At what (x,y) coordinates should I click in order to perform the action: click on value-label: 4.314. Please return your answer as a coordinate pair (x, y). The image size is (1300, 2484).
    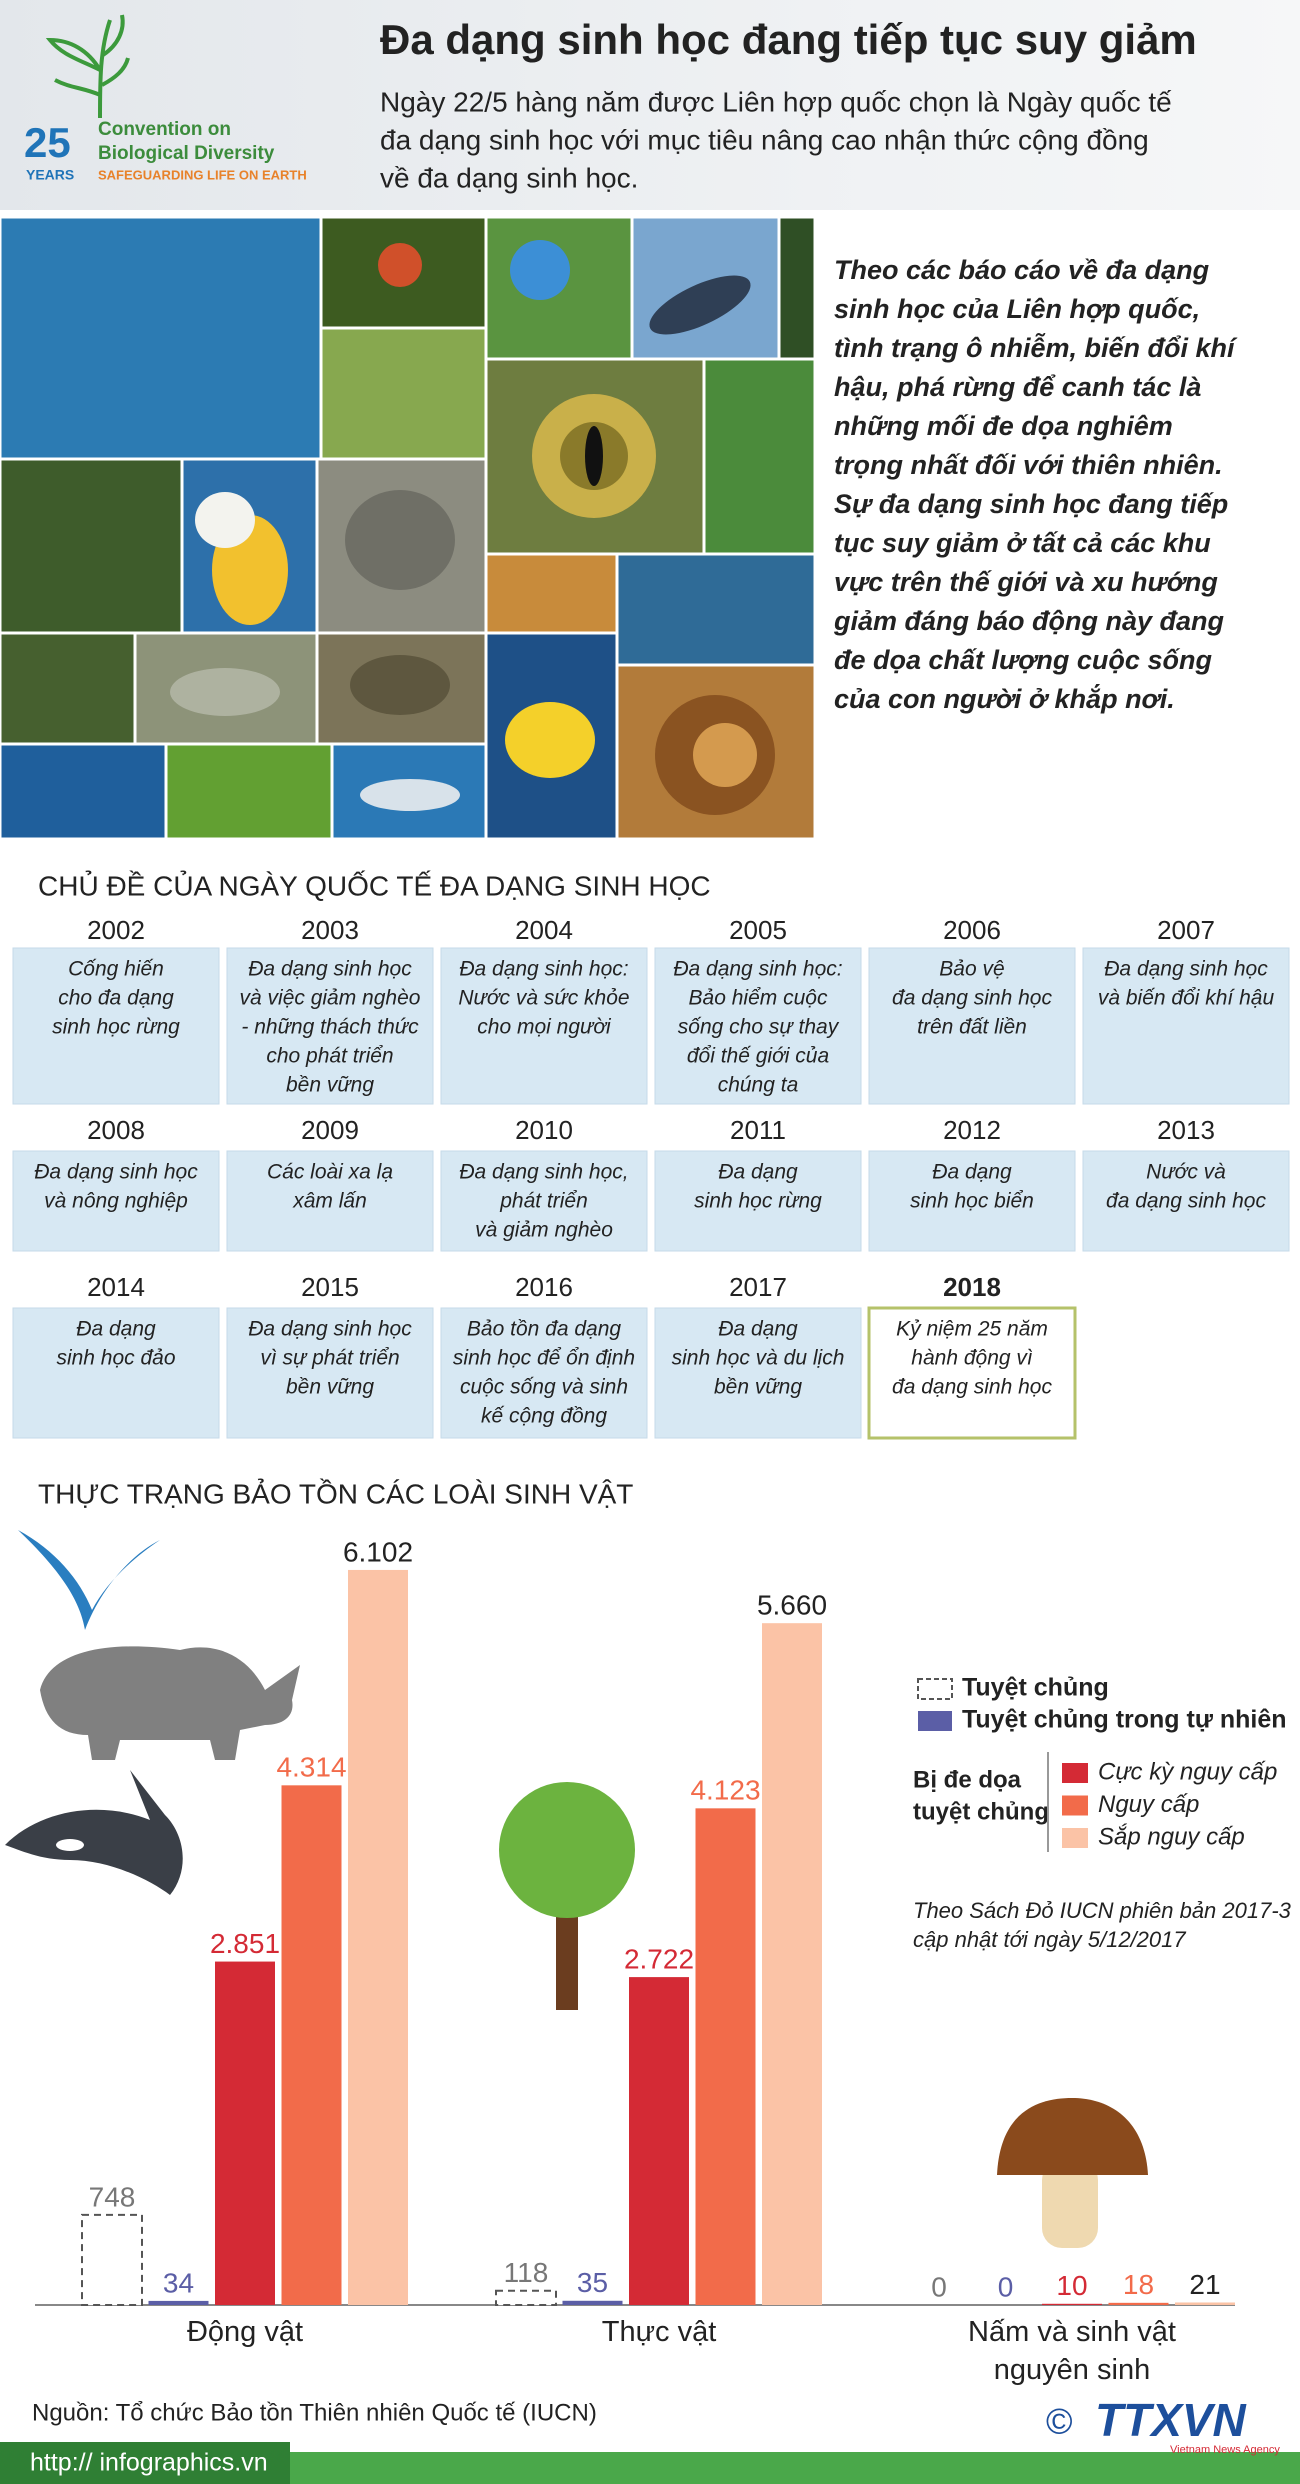
    Looking at the image, I should click on (311, 1767).